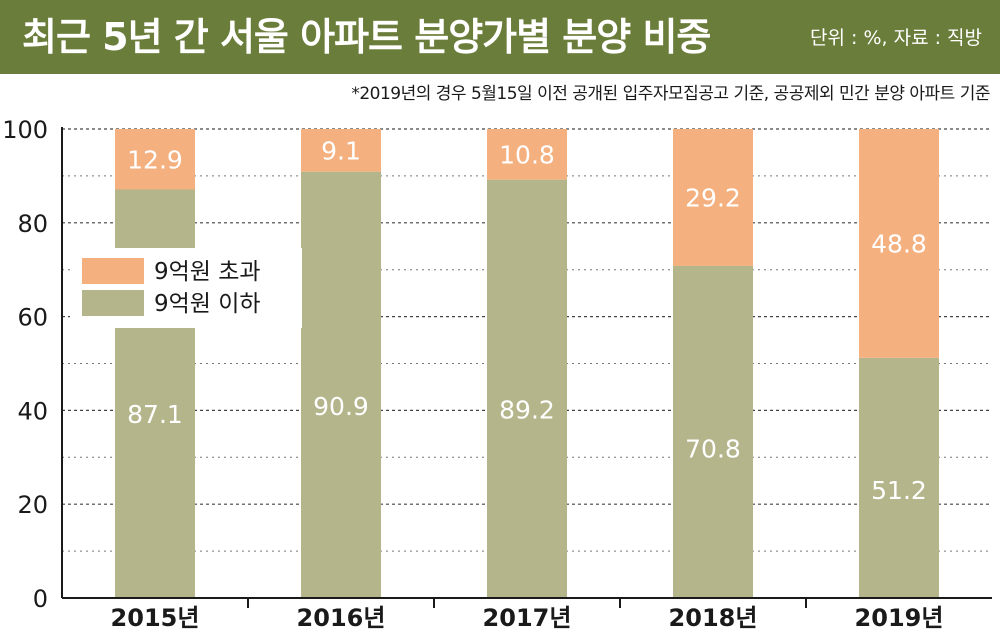 Image resolution: width=1000 pixels, height=631 pixels. I want to click on x-tick-label: 2017년, so click(527, 617).